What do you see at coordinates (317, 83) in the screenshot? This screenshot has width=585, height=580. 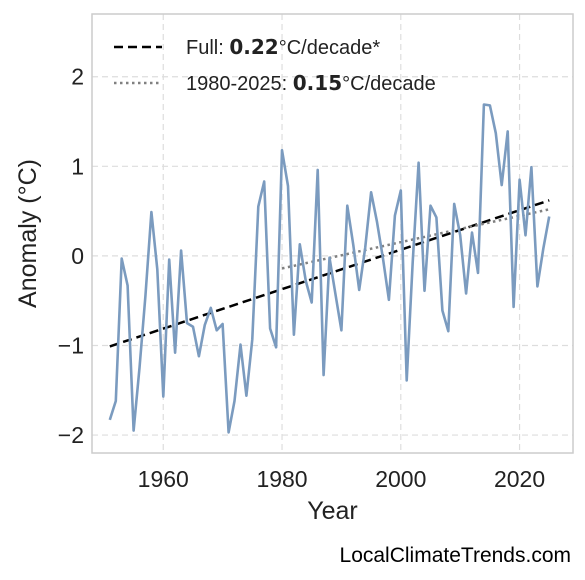 I see `legend-1980-value: 0.15` at bounding box center [317, 83].